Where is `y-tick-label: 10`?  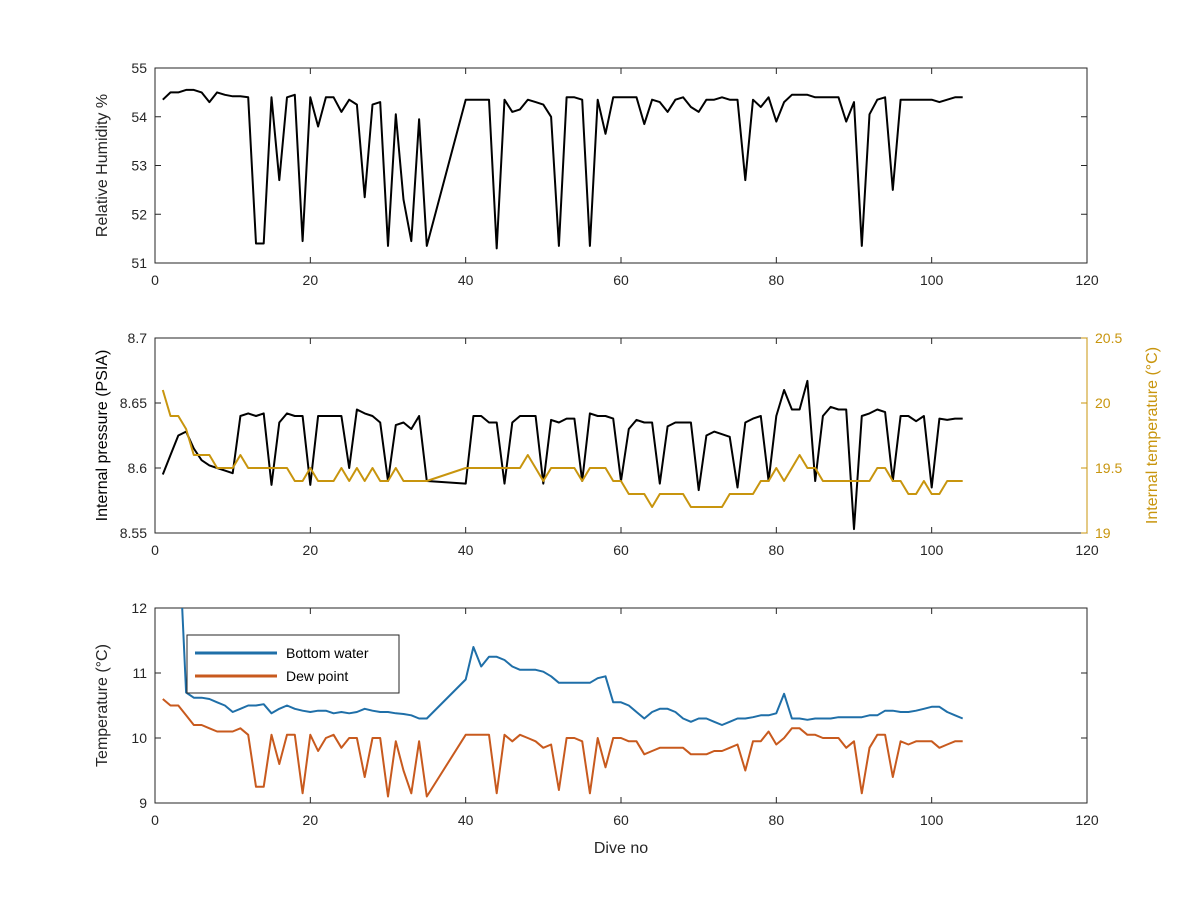
y-tick-label: 10 is located at coordinates (139, 738).